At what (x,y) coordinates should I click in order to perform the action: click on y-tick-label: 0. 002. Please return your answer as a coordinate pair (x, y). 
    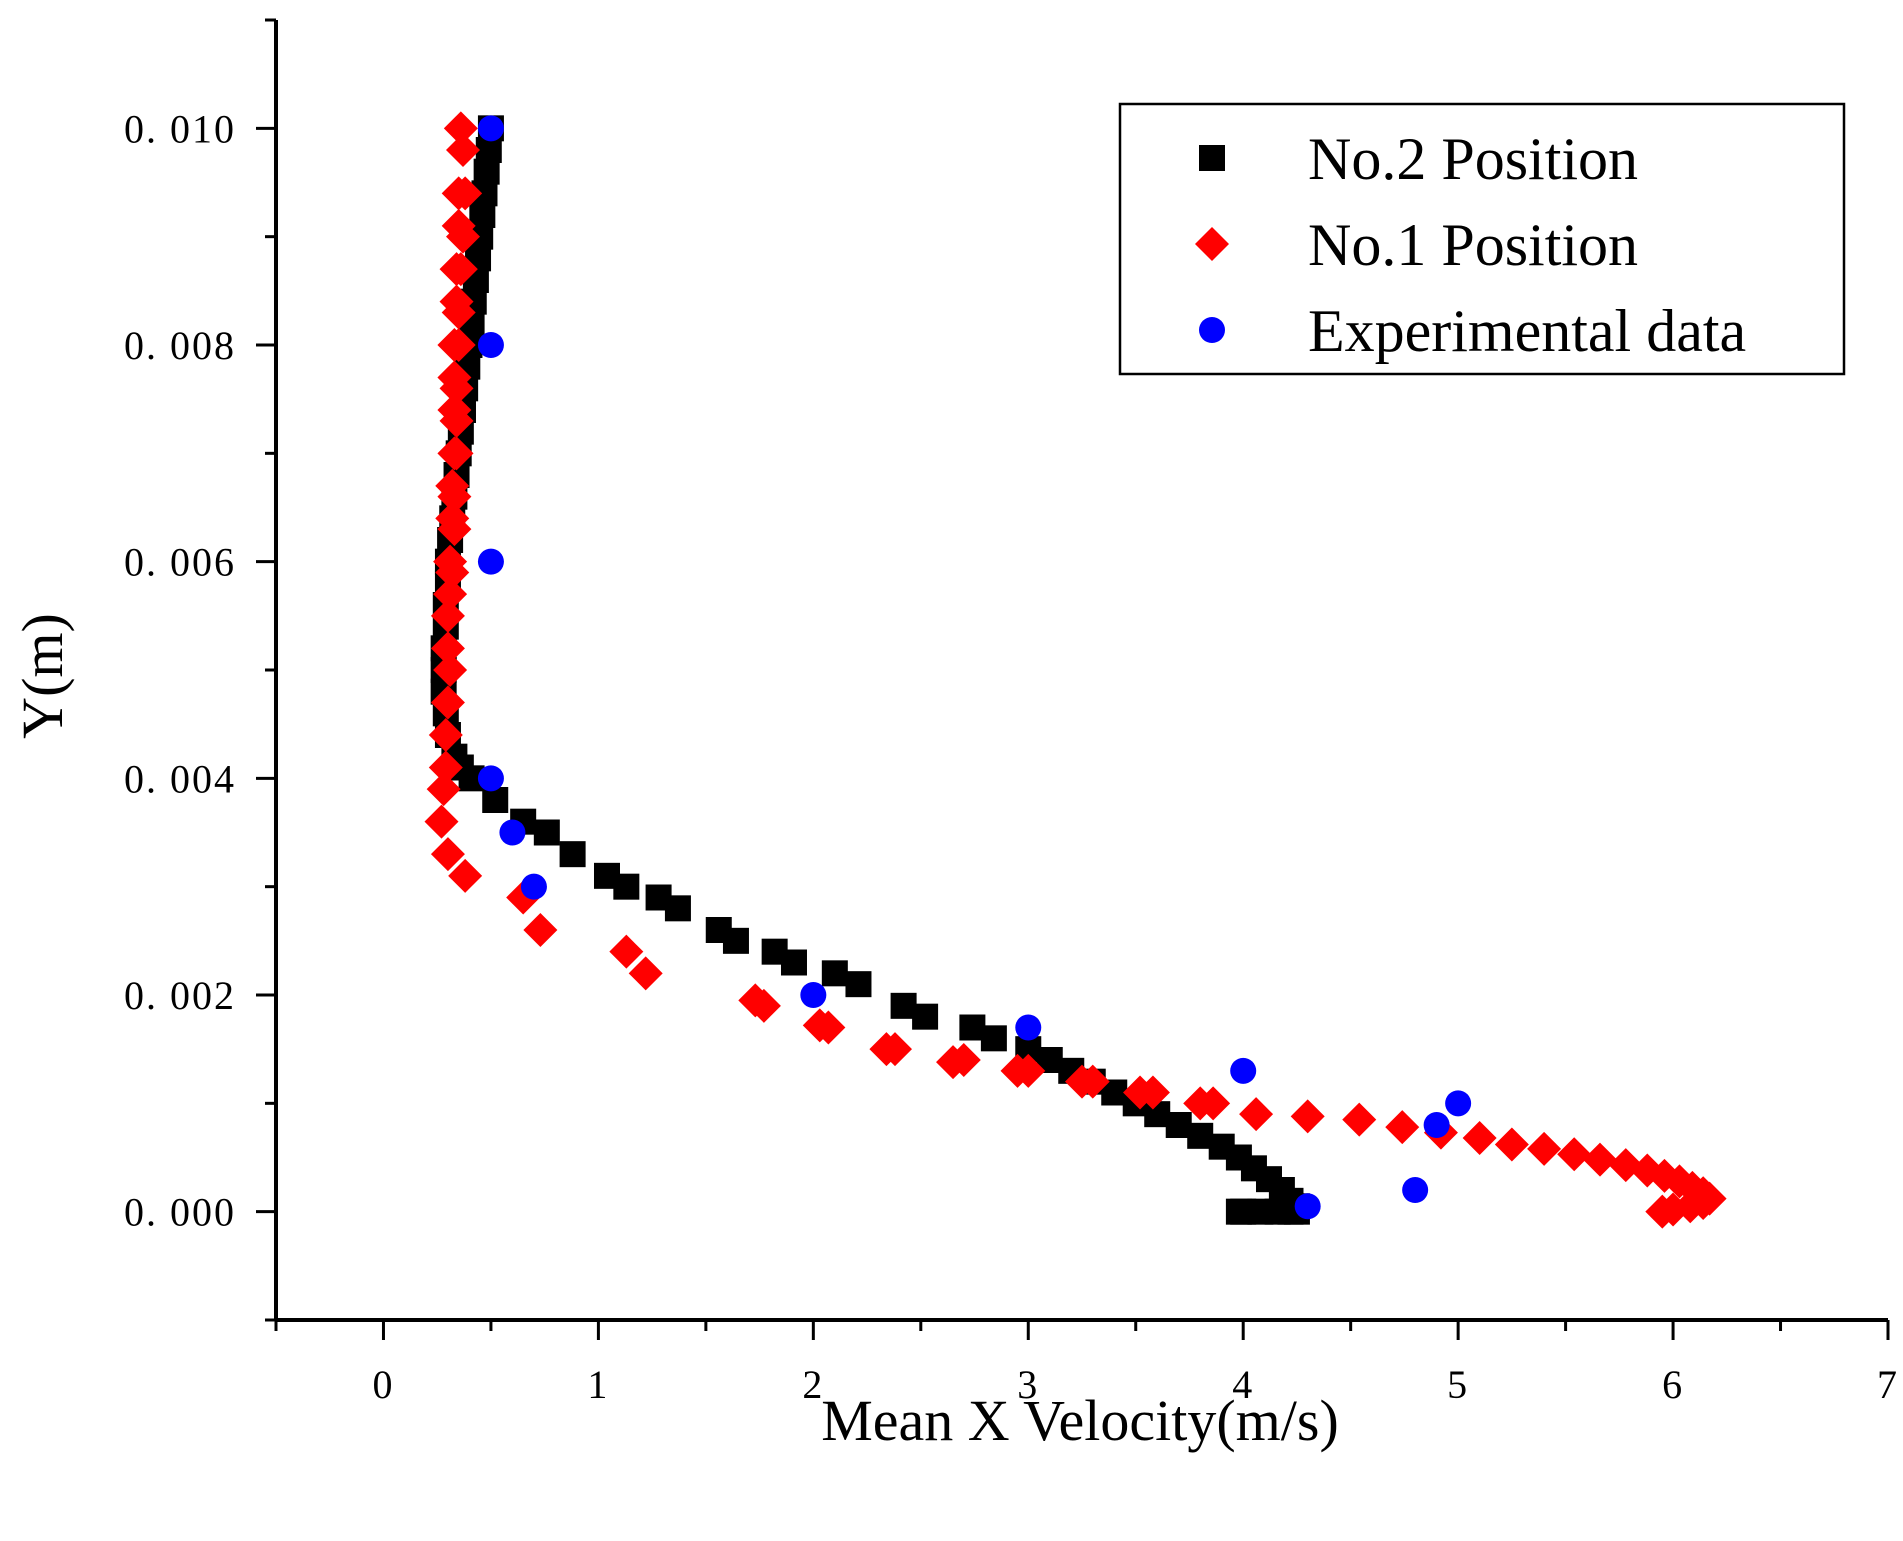
    Looking at the image, I should click on (180, 995).